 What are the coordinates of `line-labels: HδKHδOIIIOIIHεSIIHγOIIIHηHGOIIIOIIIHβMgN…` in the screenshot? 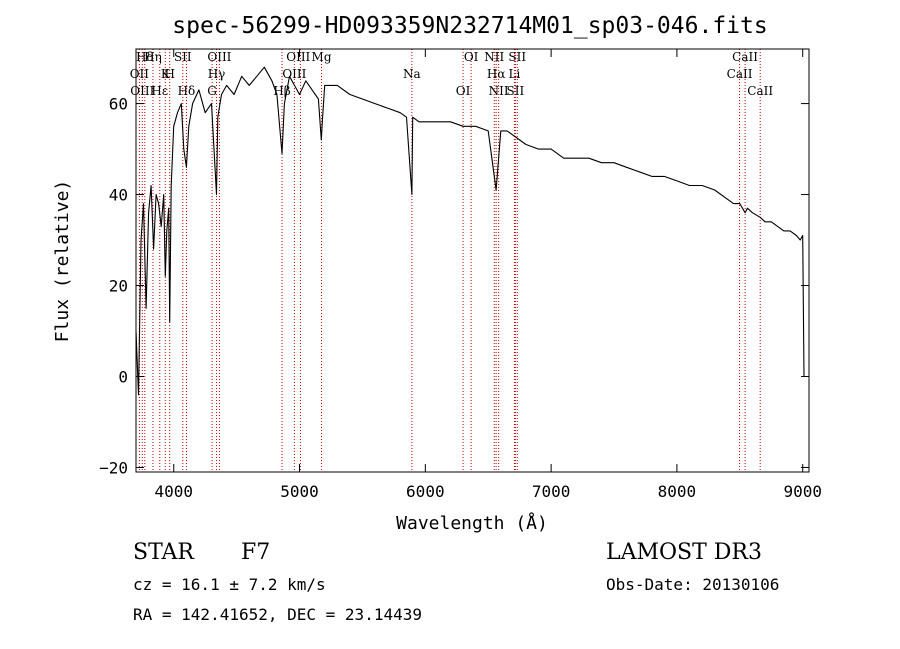 It's located at (452, 74).